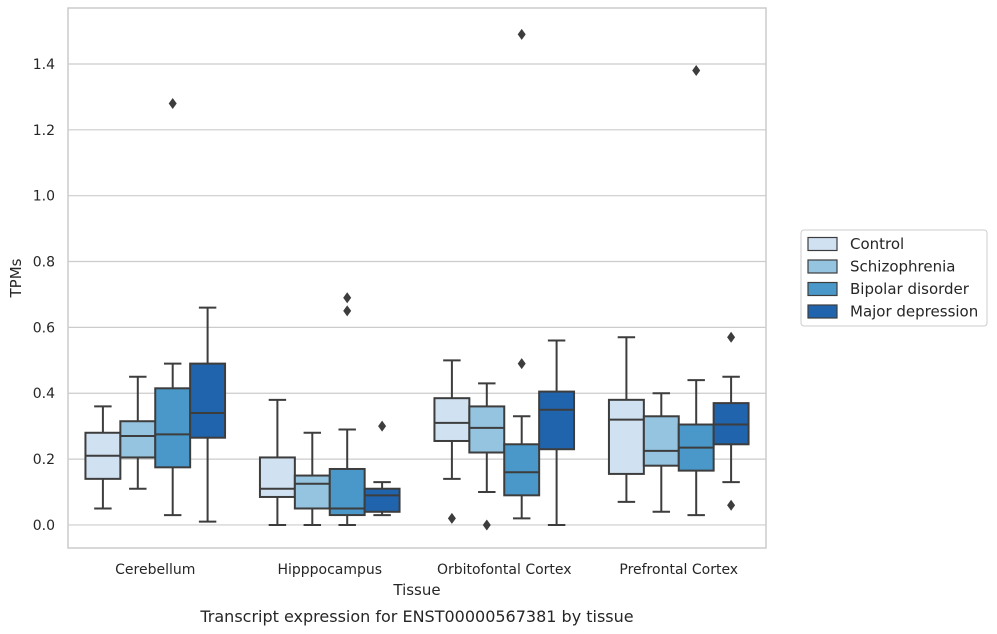  I want to click on y-tick-labels: 0.0 0.2 0.4 0.6 0.8 1.0 1.2 1.4, so click(44, 295).